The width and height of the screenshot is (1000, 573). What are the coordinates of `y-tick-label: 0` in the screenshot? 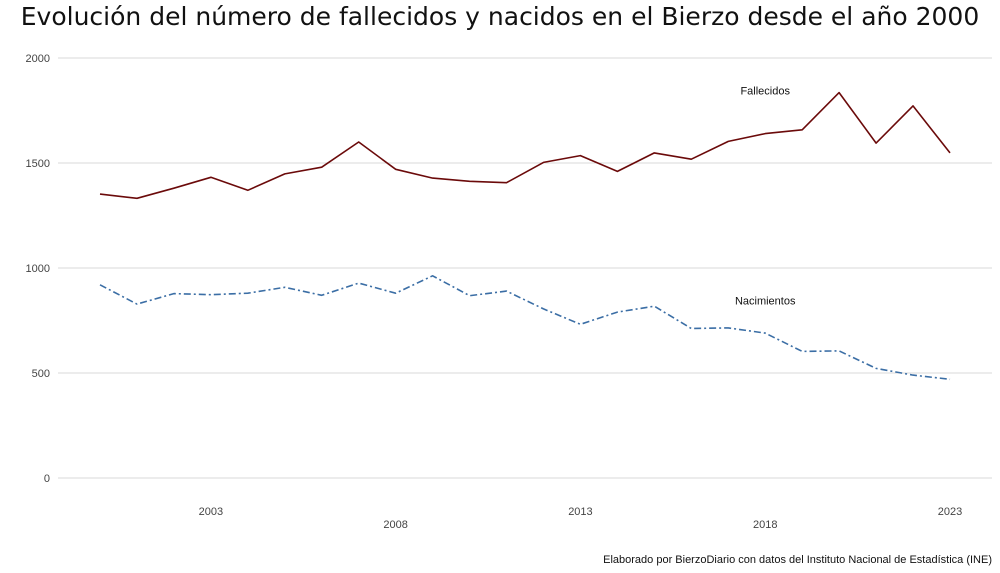 It's located at (47, 479).